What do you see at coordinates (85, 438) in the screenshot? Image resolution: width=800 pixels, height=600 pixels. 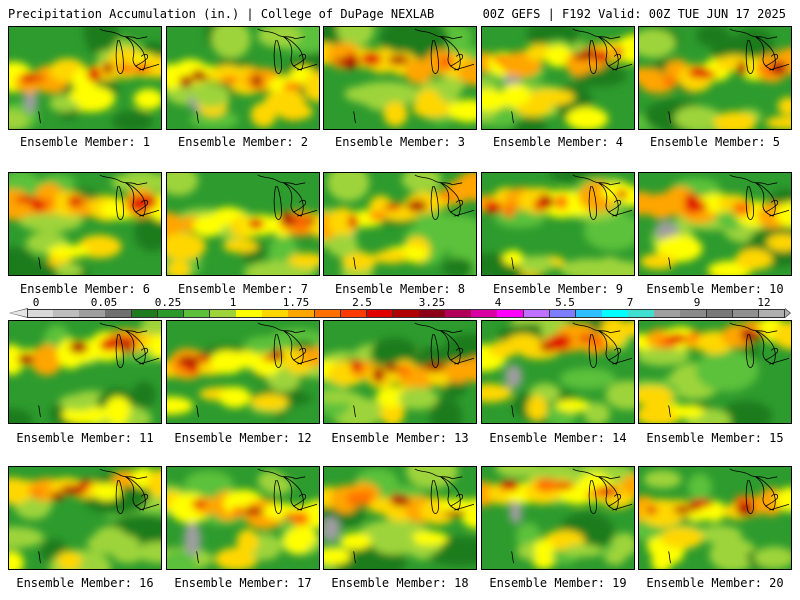 I see `ensemble-member-label: Ensemble Member: 11` at bounding box center [85, 438].